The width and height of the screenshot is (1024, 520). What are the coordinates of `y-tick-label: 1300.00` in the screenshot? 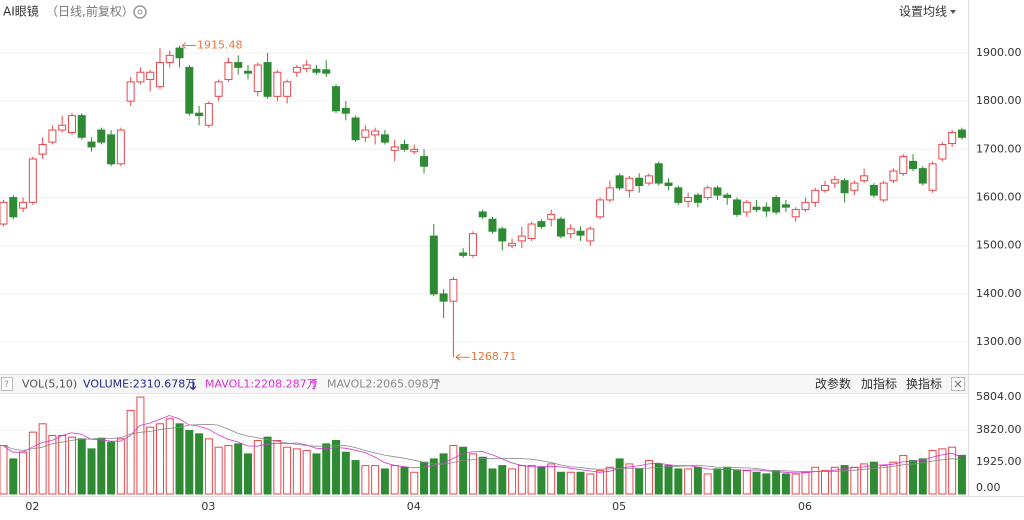 It's located at (999, 341).